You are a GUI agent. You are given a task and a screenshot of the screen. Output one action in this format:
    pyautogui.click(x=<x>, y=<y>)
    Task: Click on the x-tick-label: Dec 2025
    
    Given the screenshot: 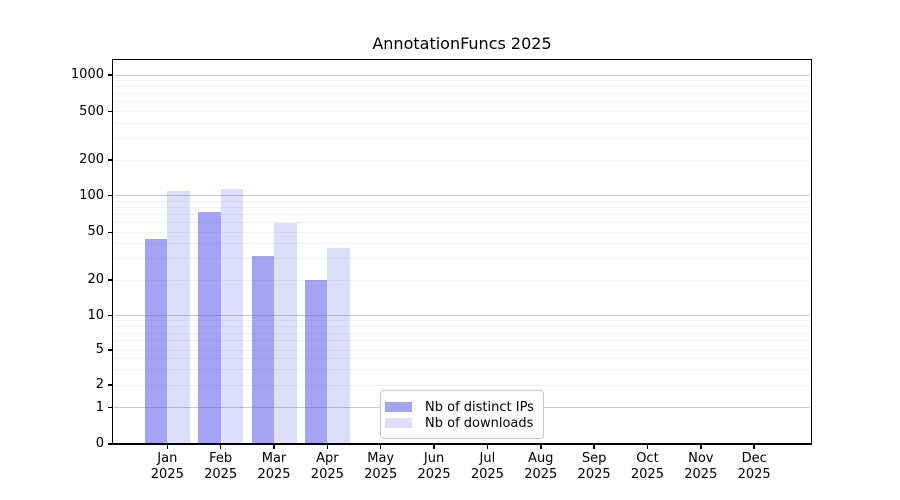 What is the action you would take?
    pyautogui.click(x=754, y=467)
    